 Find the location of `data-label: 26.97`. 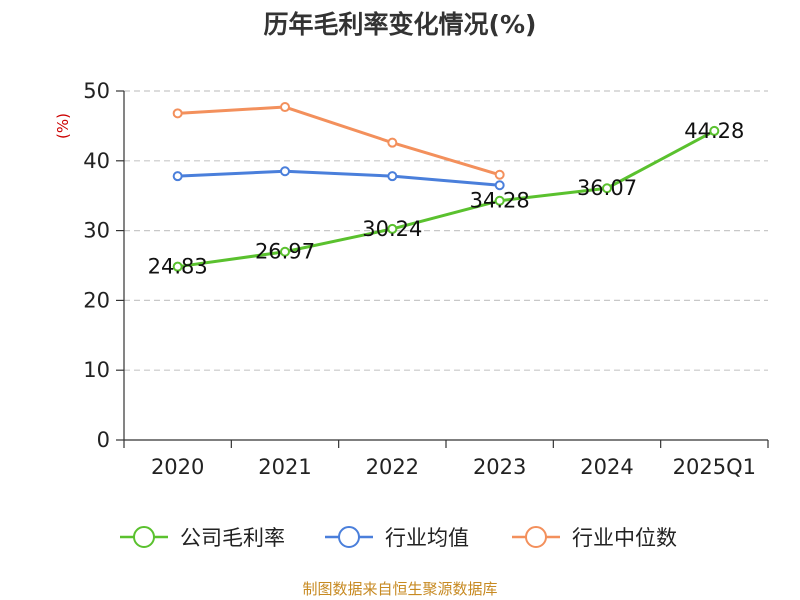

data-label: 26.97 is located at coordinates (285, 252).